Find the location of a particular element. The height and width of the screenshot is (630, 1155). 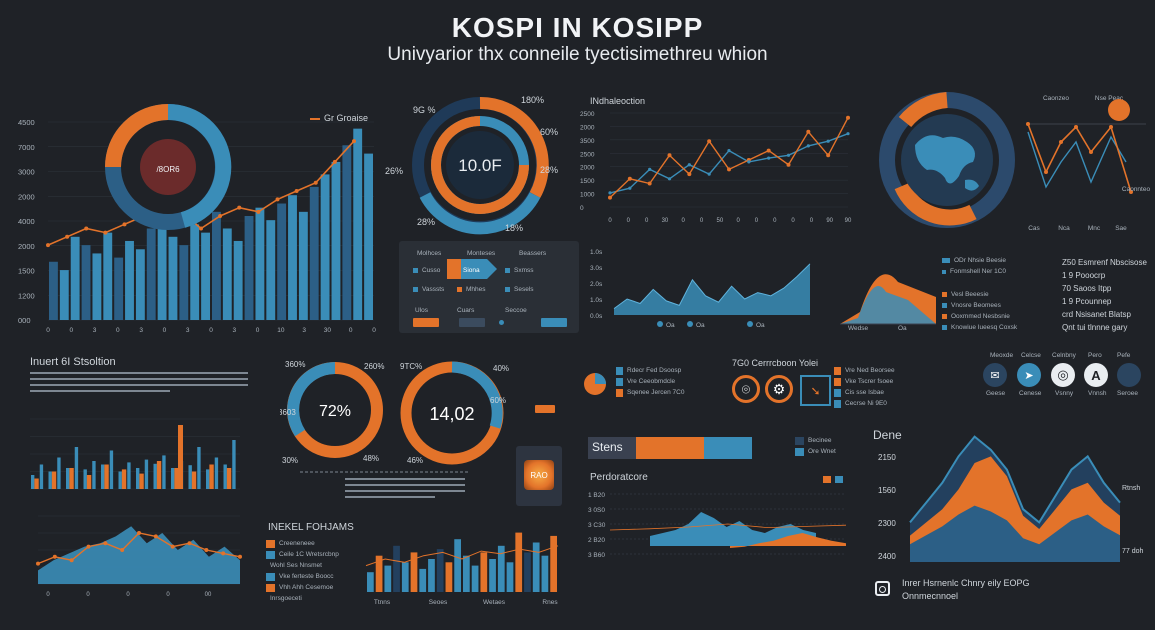

bl-xtick: 0 is located at coordinates (168, 595).